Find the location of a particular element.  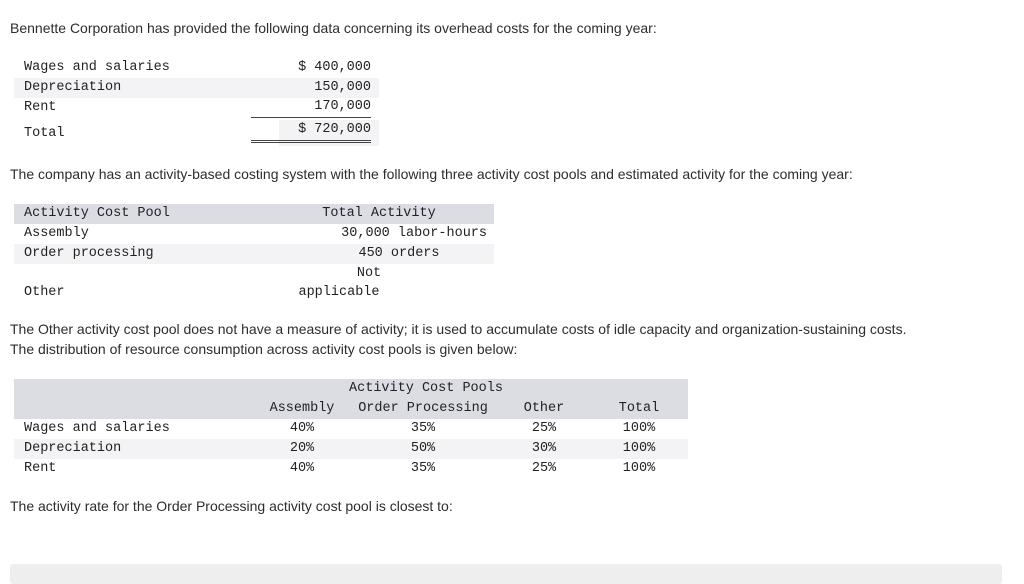

activity-header-row: Activity Cost Pool Total Activity is located at coordinates (254, 214).